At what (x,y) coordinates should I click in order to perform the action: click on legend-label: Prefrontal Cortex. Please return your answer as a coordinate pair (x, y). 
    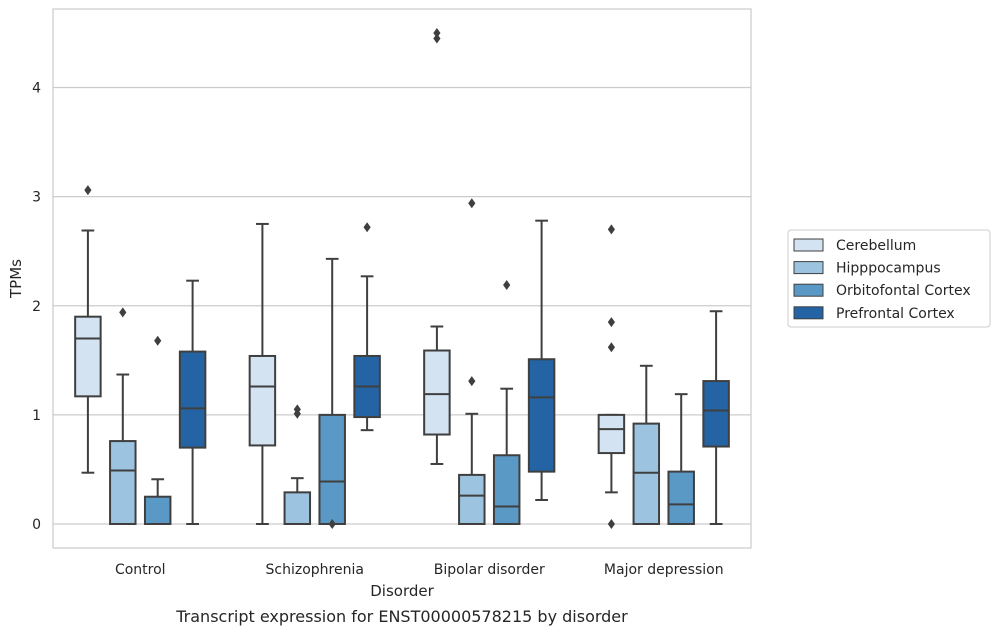
    Looking at the image, I should click on (895, 314).